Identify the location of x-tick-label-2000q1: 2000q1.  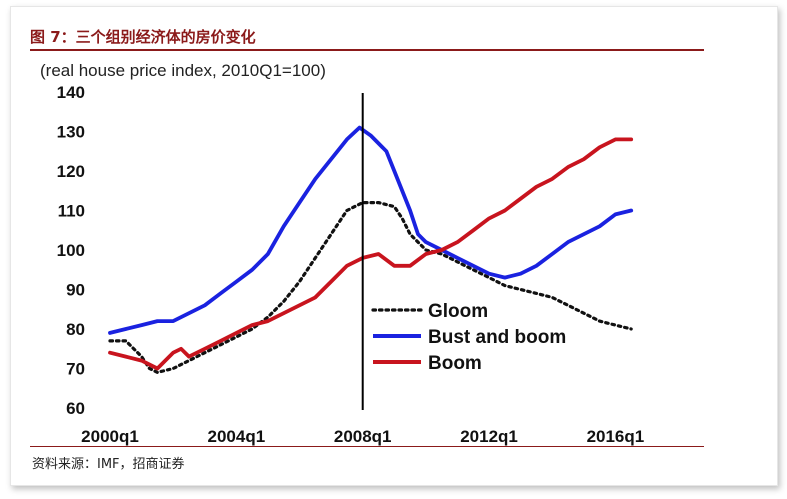
(110, 436).